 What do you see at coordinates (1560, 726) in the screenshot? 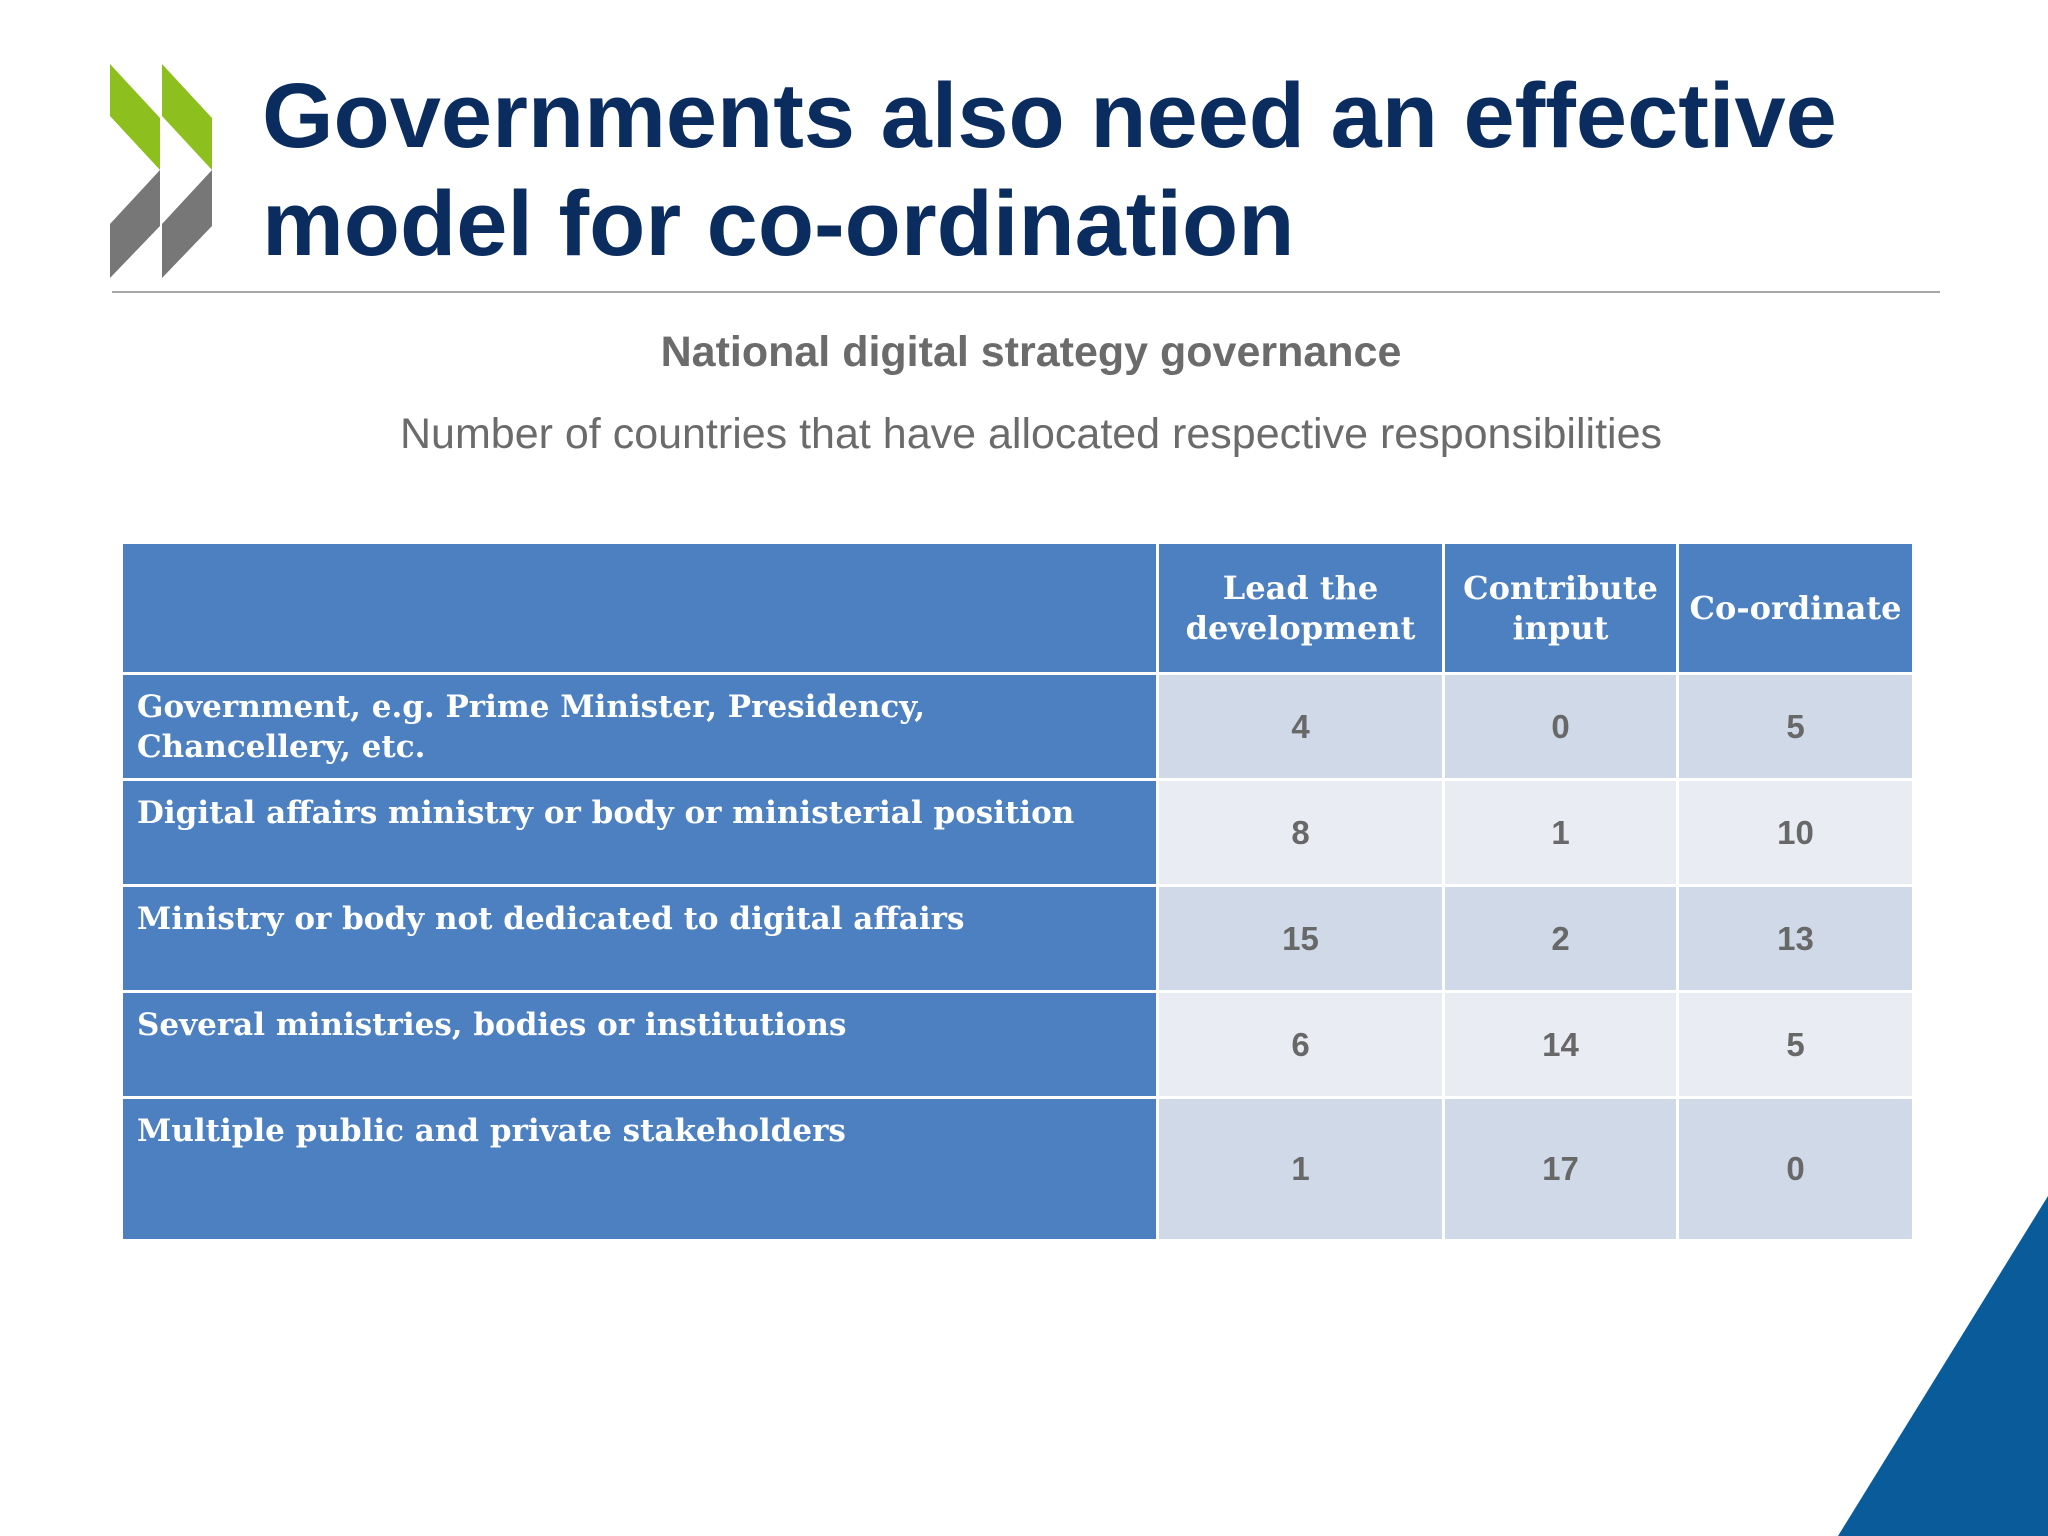
I see `cell-contribute: 0` at bounding box center [1560, 726].